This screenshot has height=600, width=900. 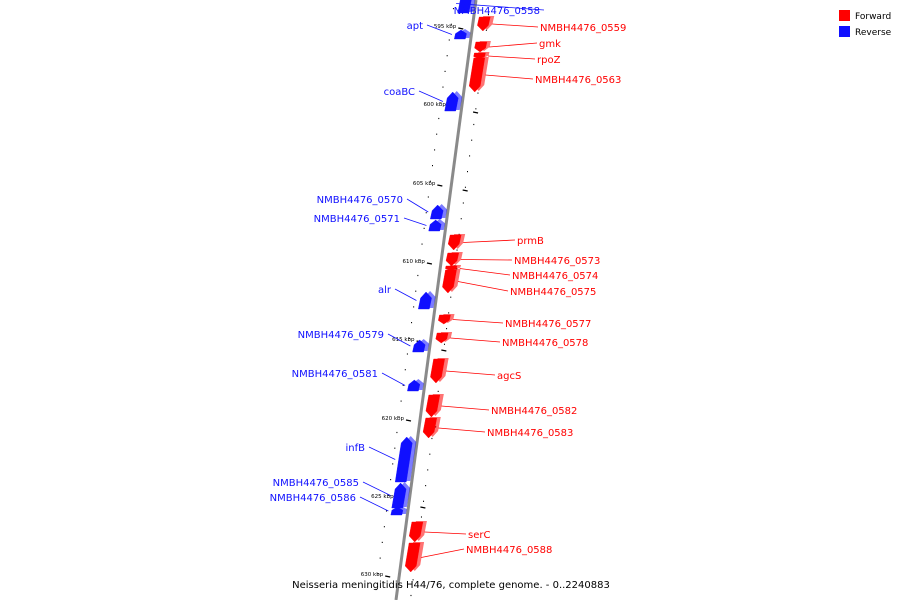 What do you see at coordinates (549, 60) in the screenshot?
I see `gene-label: rpoZ` at bounding box center [549, 60].